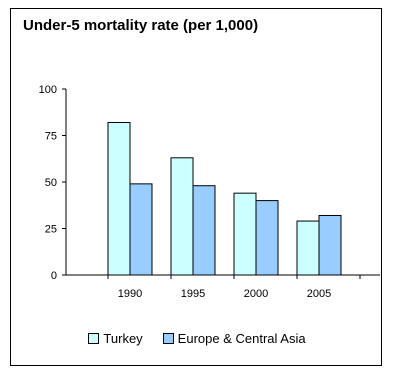 The width and height of the screenshot is (394, 371). I want to click on y-tick-label: 75, so click(51, 137).